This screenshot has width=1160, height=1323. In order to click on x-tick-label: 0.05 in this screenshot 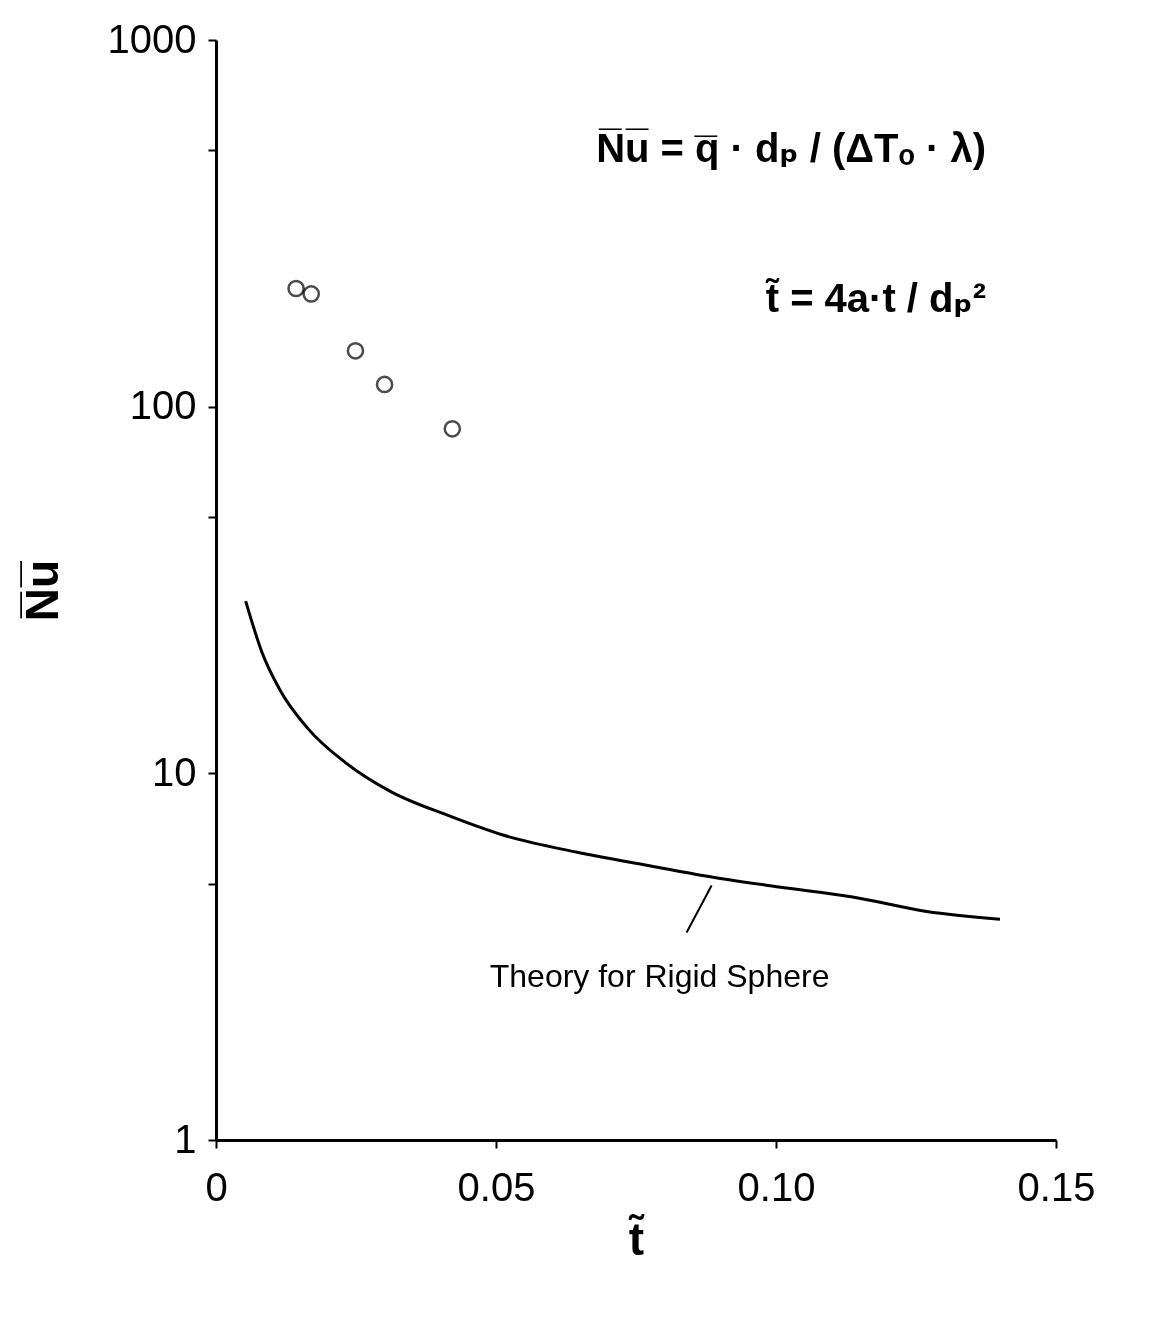, I will do `click(496, 1186)`.